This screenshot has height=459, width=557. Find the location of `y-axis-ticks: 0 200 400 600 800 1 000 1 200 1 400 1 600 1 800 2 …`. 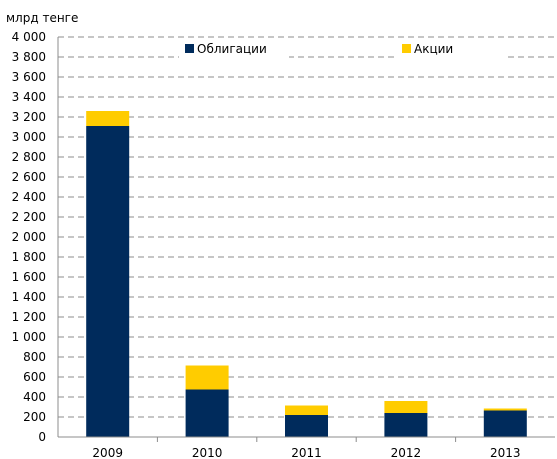

y-axis-ticks: 0 200 400 600 800 1 000 1 200 1 400 1 600 1 800 2 … is located at coordinates (29, 237).